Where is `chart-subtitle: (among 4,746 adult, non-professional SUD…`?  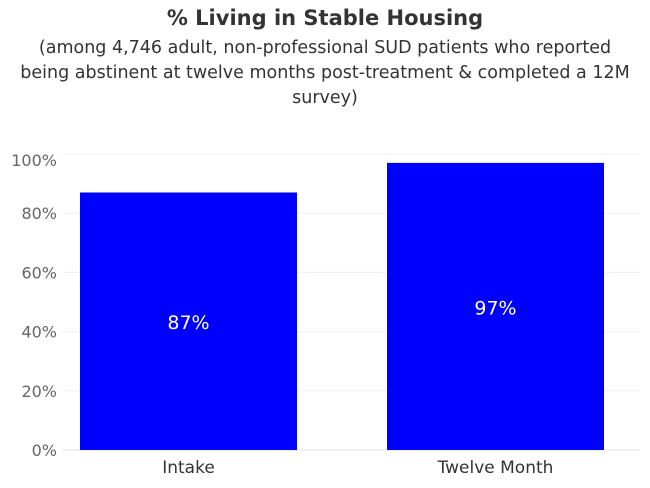 chart-subtitle: (among 4,746 adult, non-professional SUD… is located at coordinates (325, 73).